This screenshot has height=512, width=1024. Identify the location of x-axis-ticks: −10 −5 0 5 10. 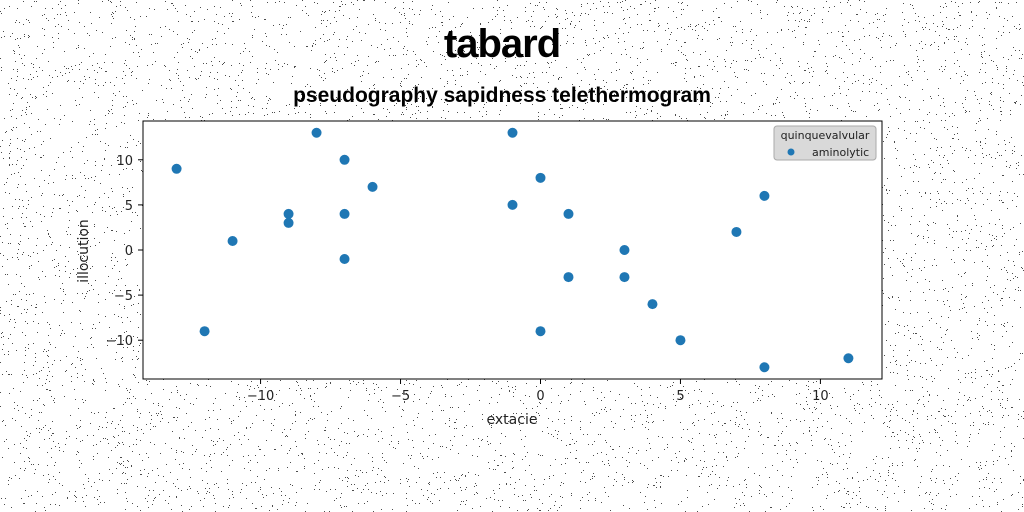
(538, 391).